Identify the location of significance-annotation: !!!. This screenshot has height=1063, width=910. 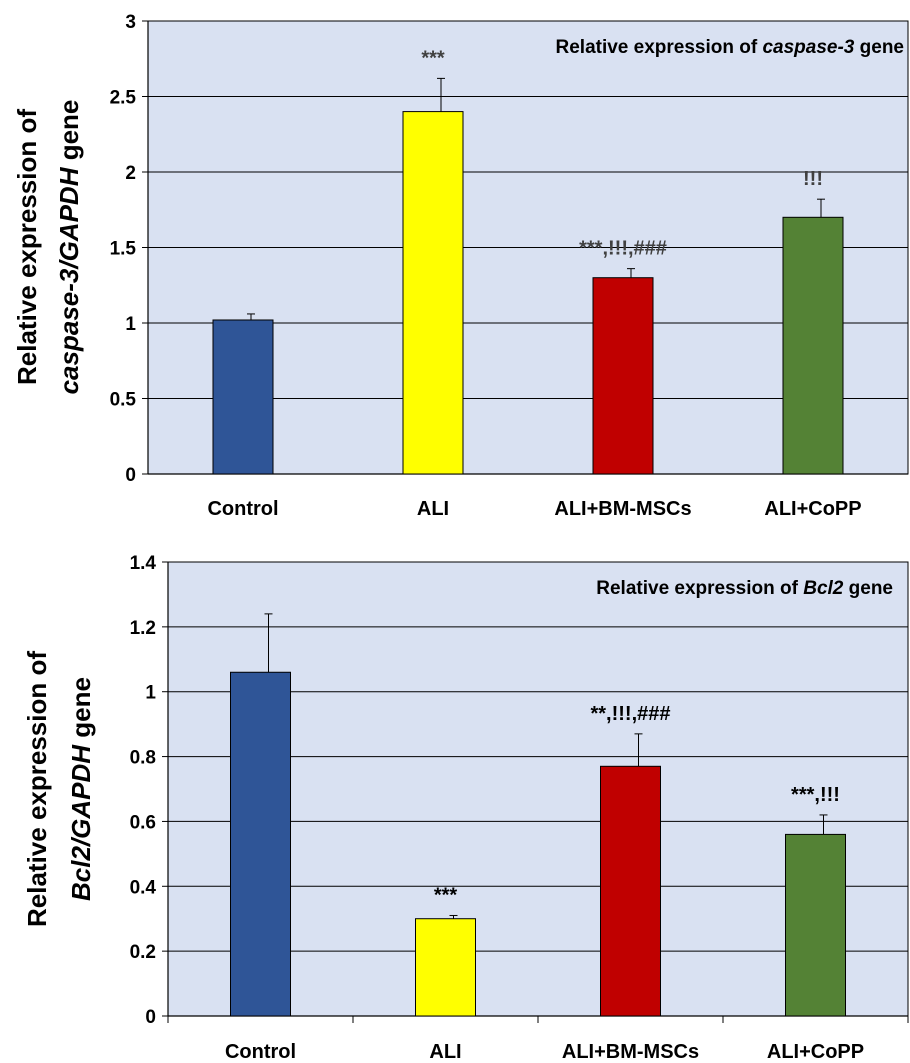
(813, 179).